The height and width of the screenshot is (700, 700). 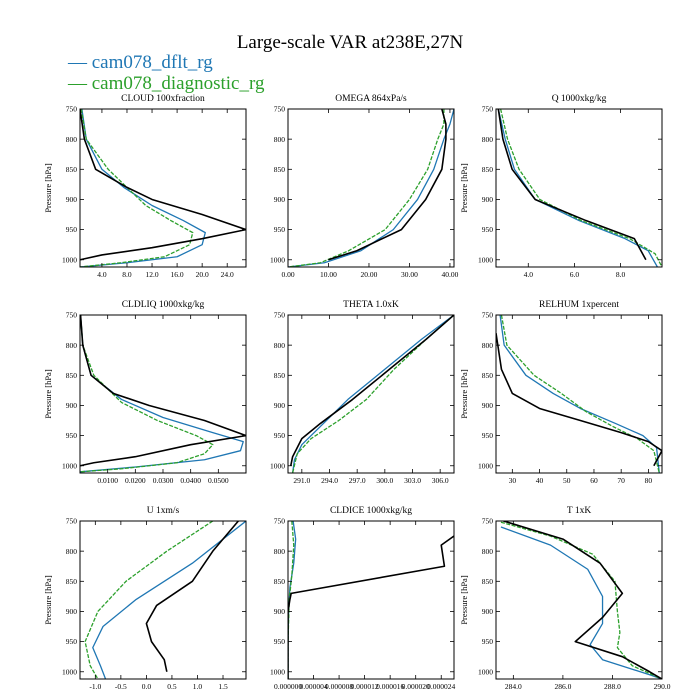 What do you see at coordinates (621, 480) in the screenshot?
I see `x-tick-label: 70` at bounding box center [621, 480].